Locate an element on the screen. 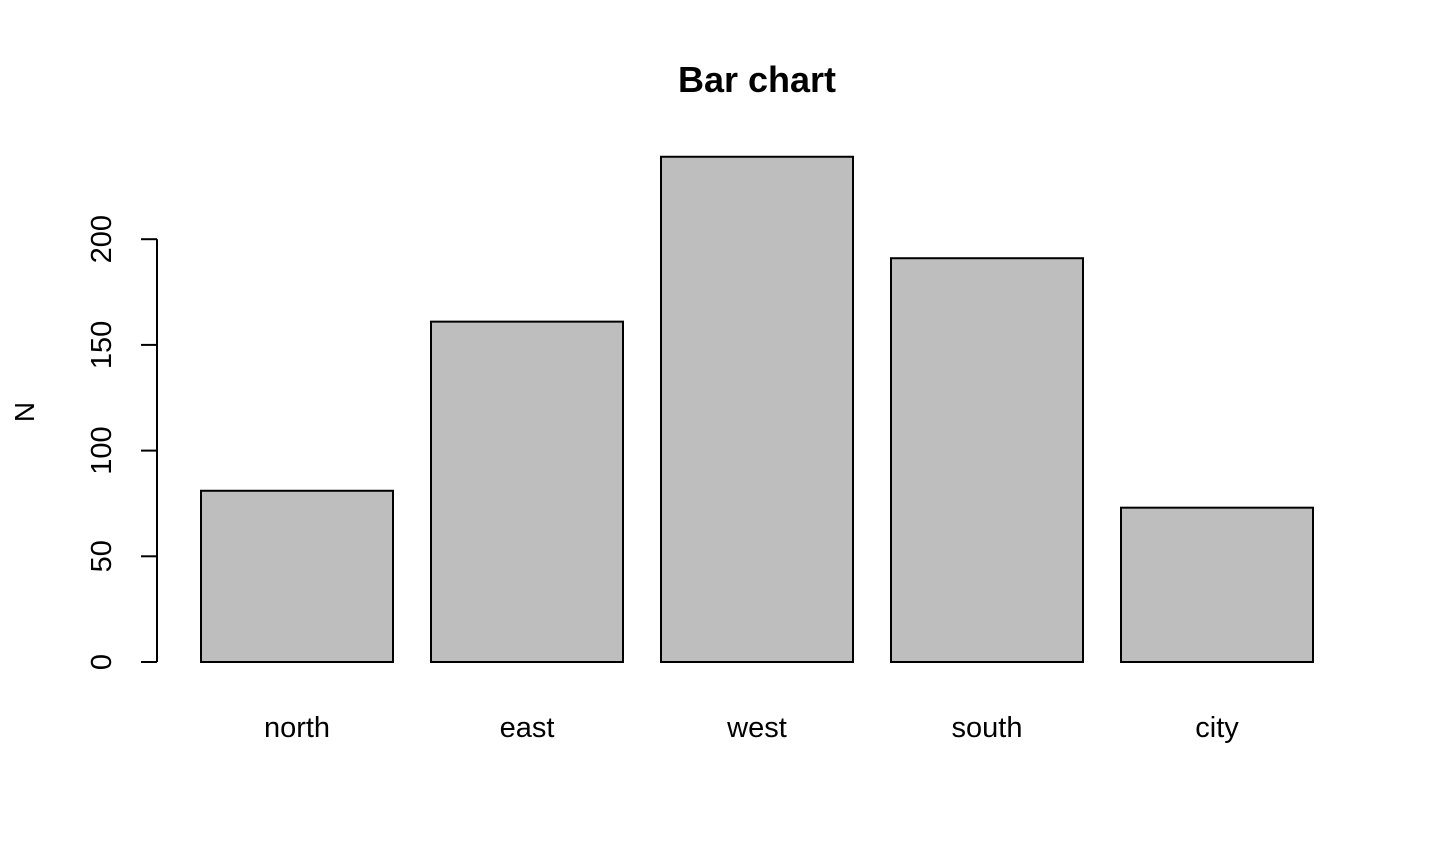 The height and width of the screenshot is (864, 1440). x-tick-label-east: east is located at coordinates (527, 728).